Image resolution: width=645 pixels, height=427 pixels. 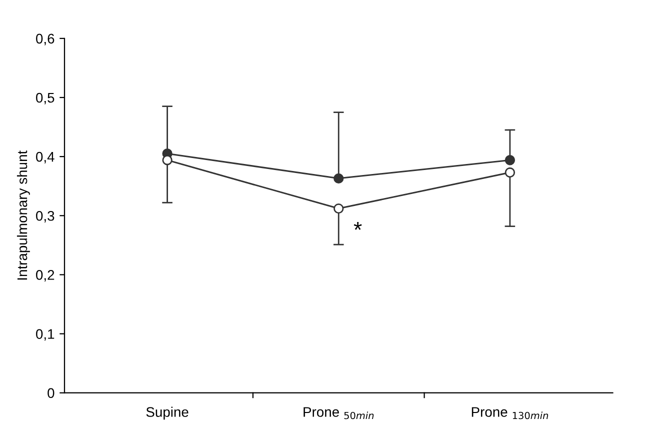 What do you see at coordinates (45, 158) in the screenshot?
I see `y-tick-label: 0,4` at bounding box center [45, 158].